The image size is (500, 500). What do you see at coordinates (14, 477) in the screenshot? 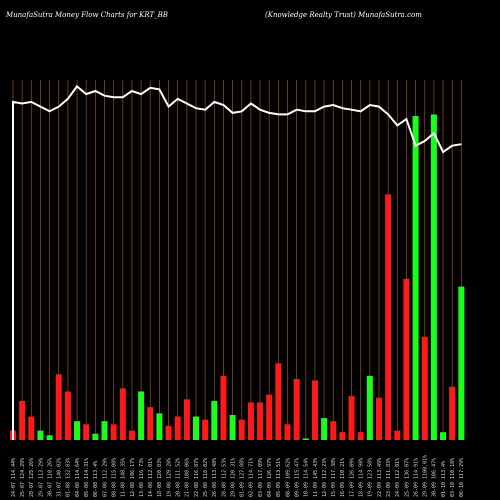
I see `x-tick-label: 24-07 114.44%` at bounding box center [14, 477].